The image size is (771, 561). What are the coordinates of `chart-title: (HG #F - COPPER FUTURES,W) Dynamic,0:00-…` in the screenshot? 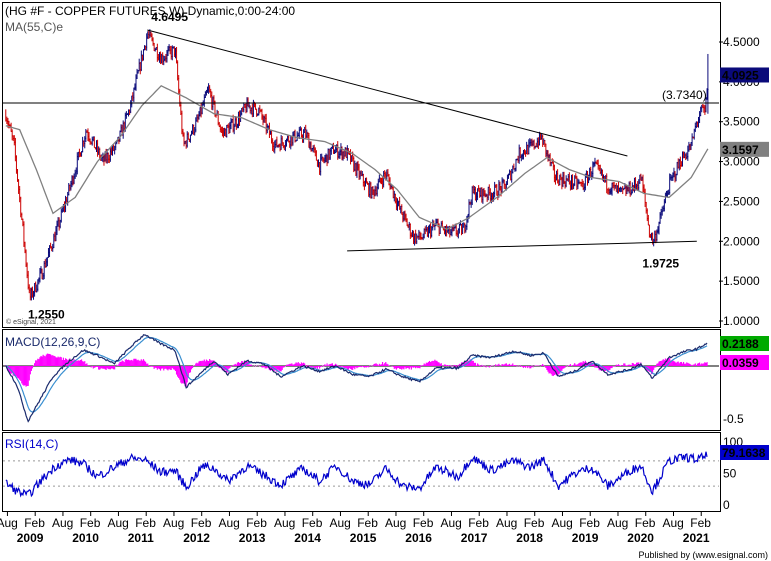 It's located at (150, 11).